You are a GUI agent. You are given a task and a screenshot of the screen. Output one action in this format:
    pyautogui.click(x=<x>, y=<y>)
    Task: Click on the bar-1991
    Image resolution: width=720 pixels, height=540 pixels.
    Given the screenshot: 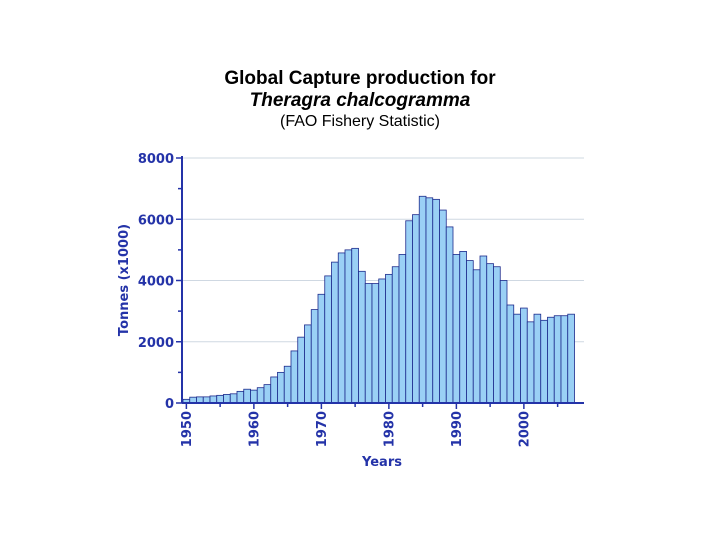 What is the action you would take?
    pyautogui.click(x=463, y=327)
    